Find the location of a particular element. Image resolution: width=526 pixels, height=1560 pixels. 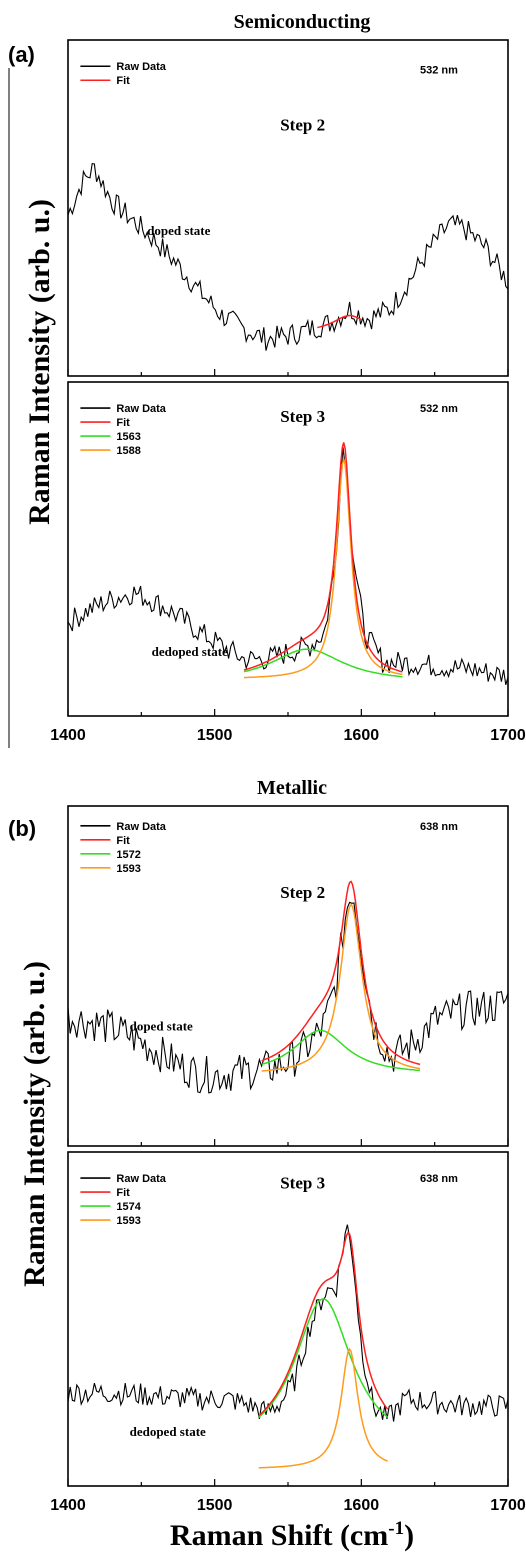

x-axis-label-main: Raman Shift (cm is located at coordinates (279, 1535).